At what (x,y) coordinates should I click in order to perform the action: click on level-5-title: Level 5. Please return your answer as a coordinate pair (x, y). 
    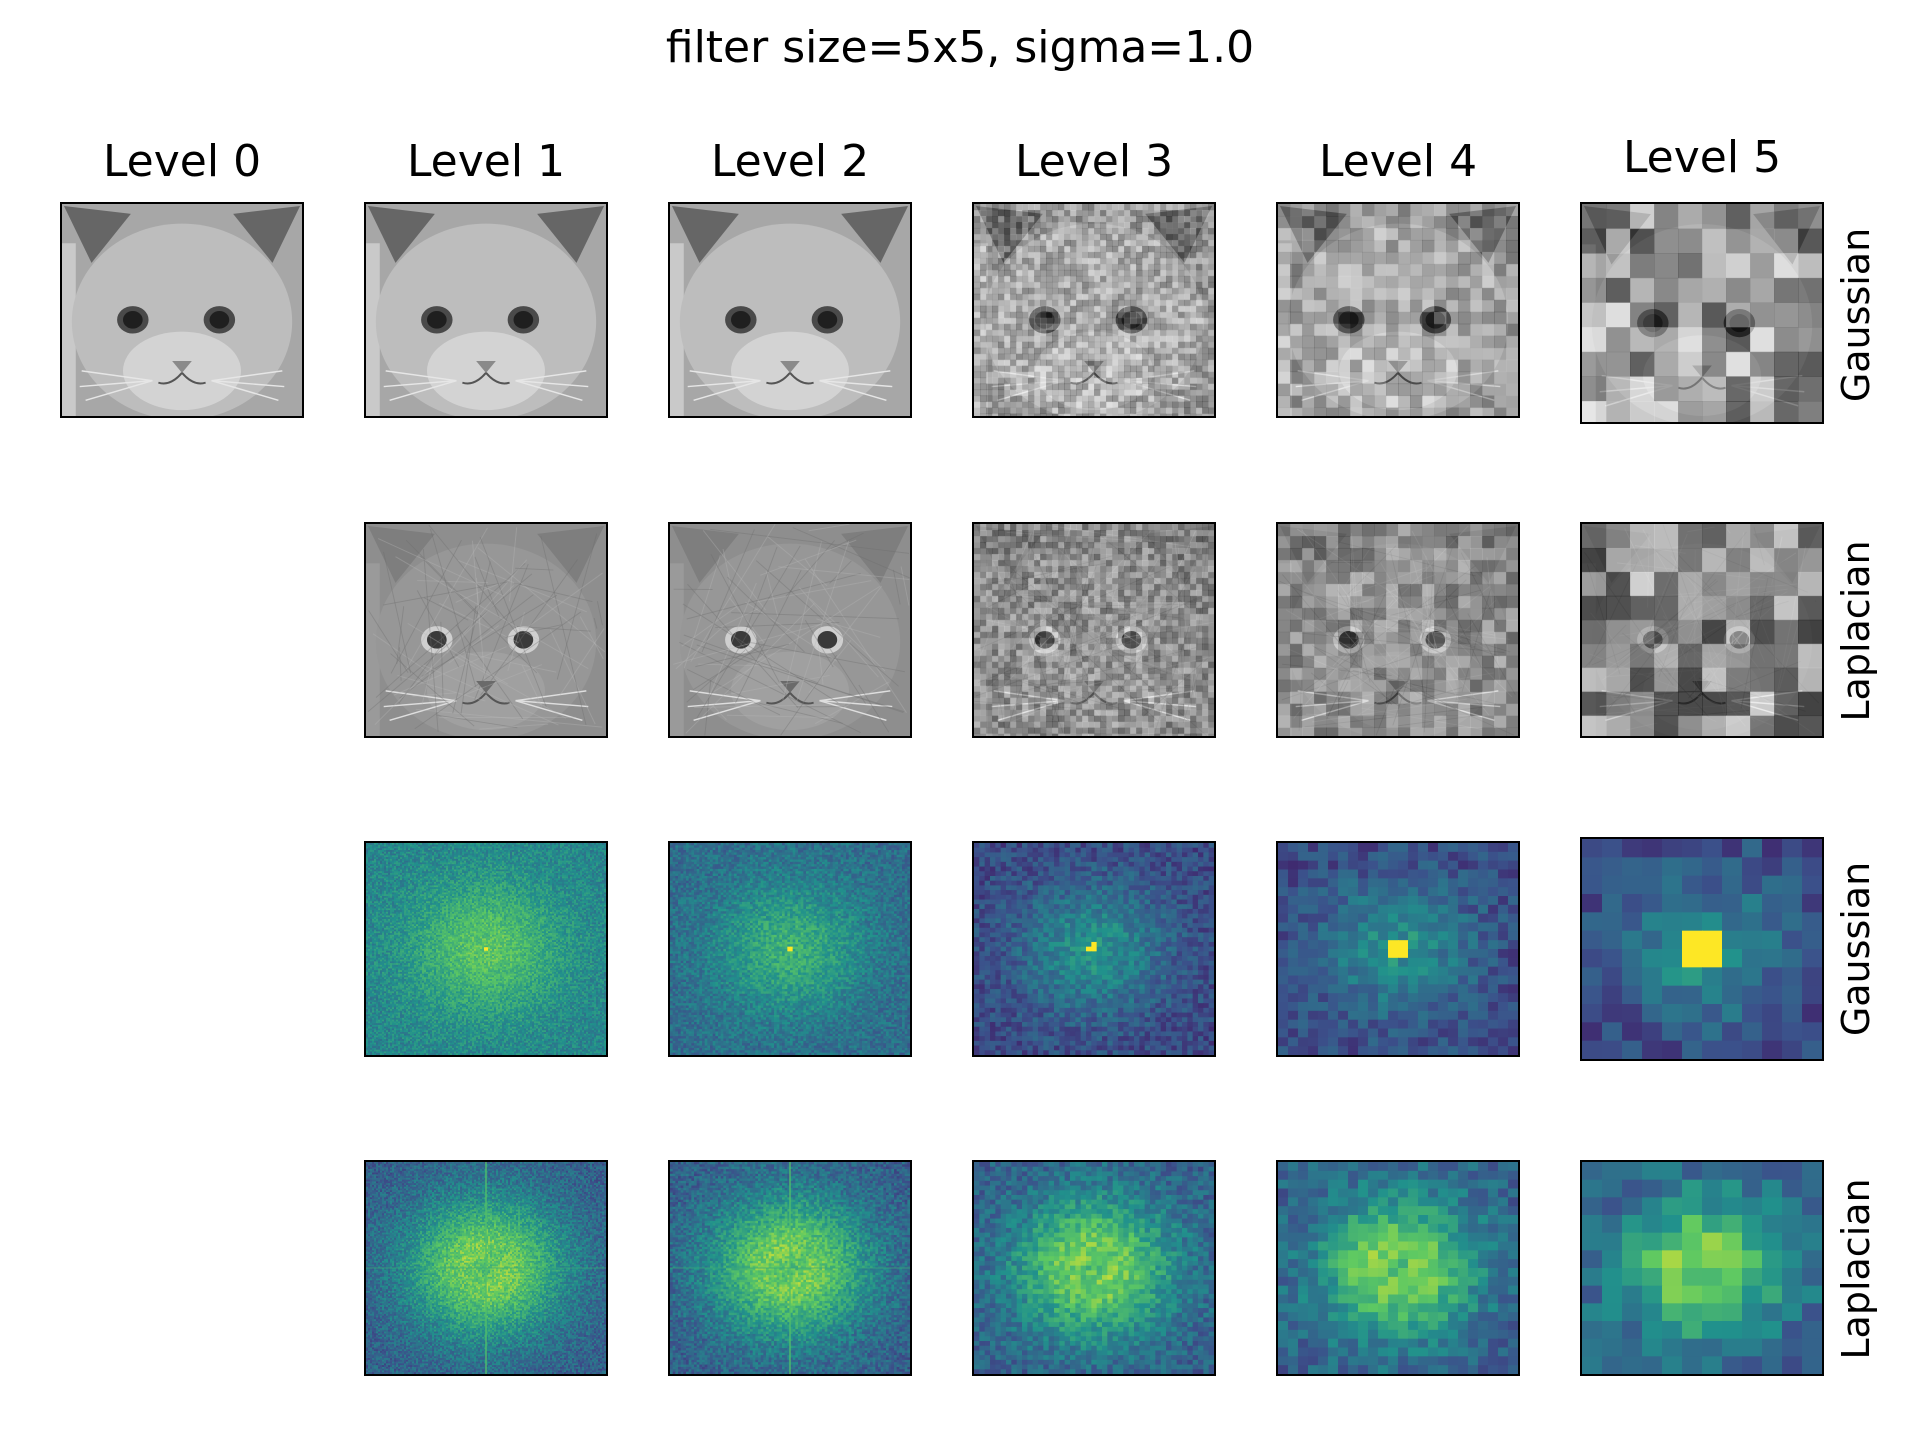
    Looking at the image, I should click on (1702, 157).